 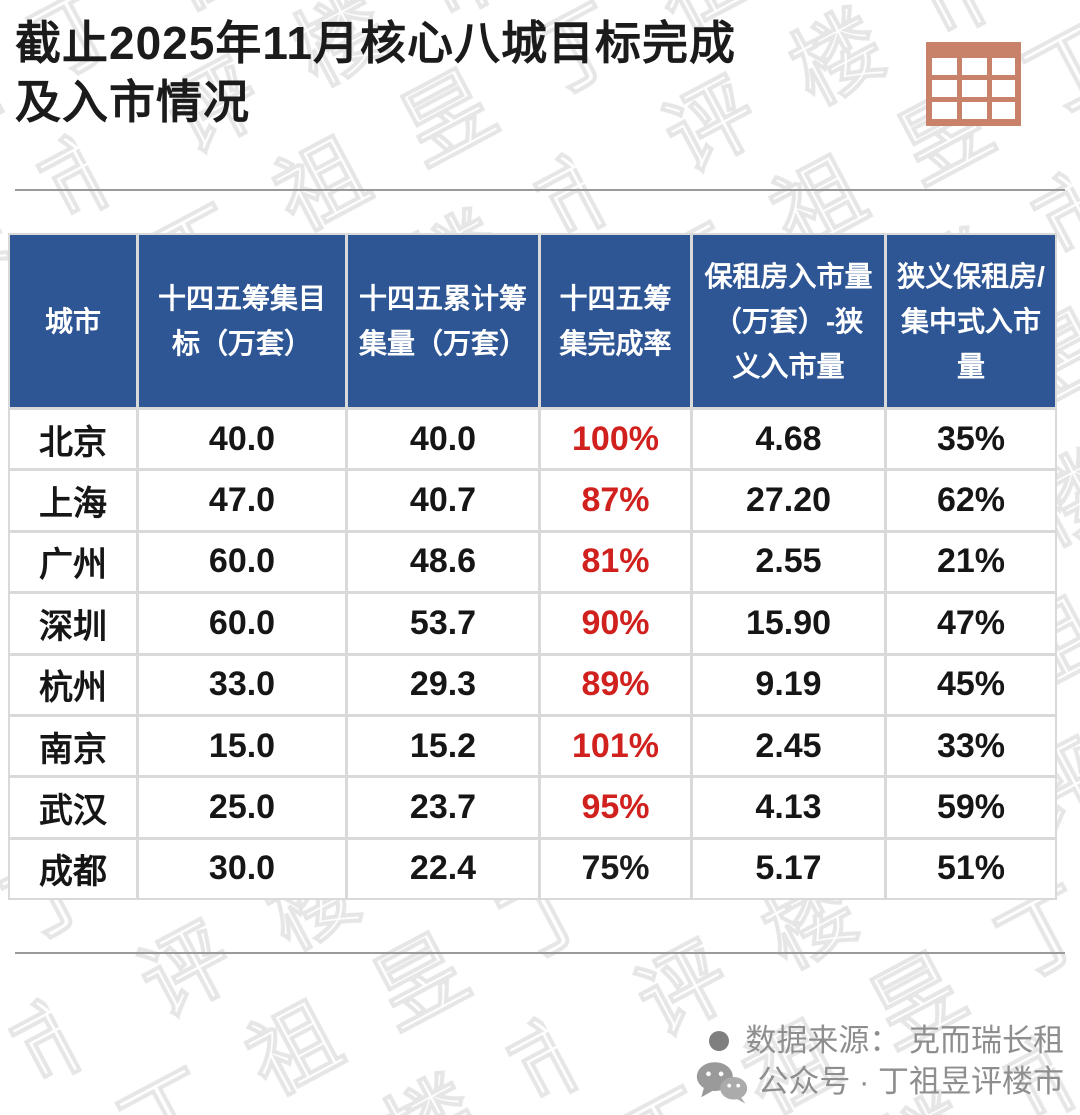 I want to click on ratio-value: 51%, so click(x=971, y=869).